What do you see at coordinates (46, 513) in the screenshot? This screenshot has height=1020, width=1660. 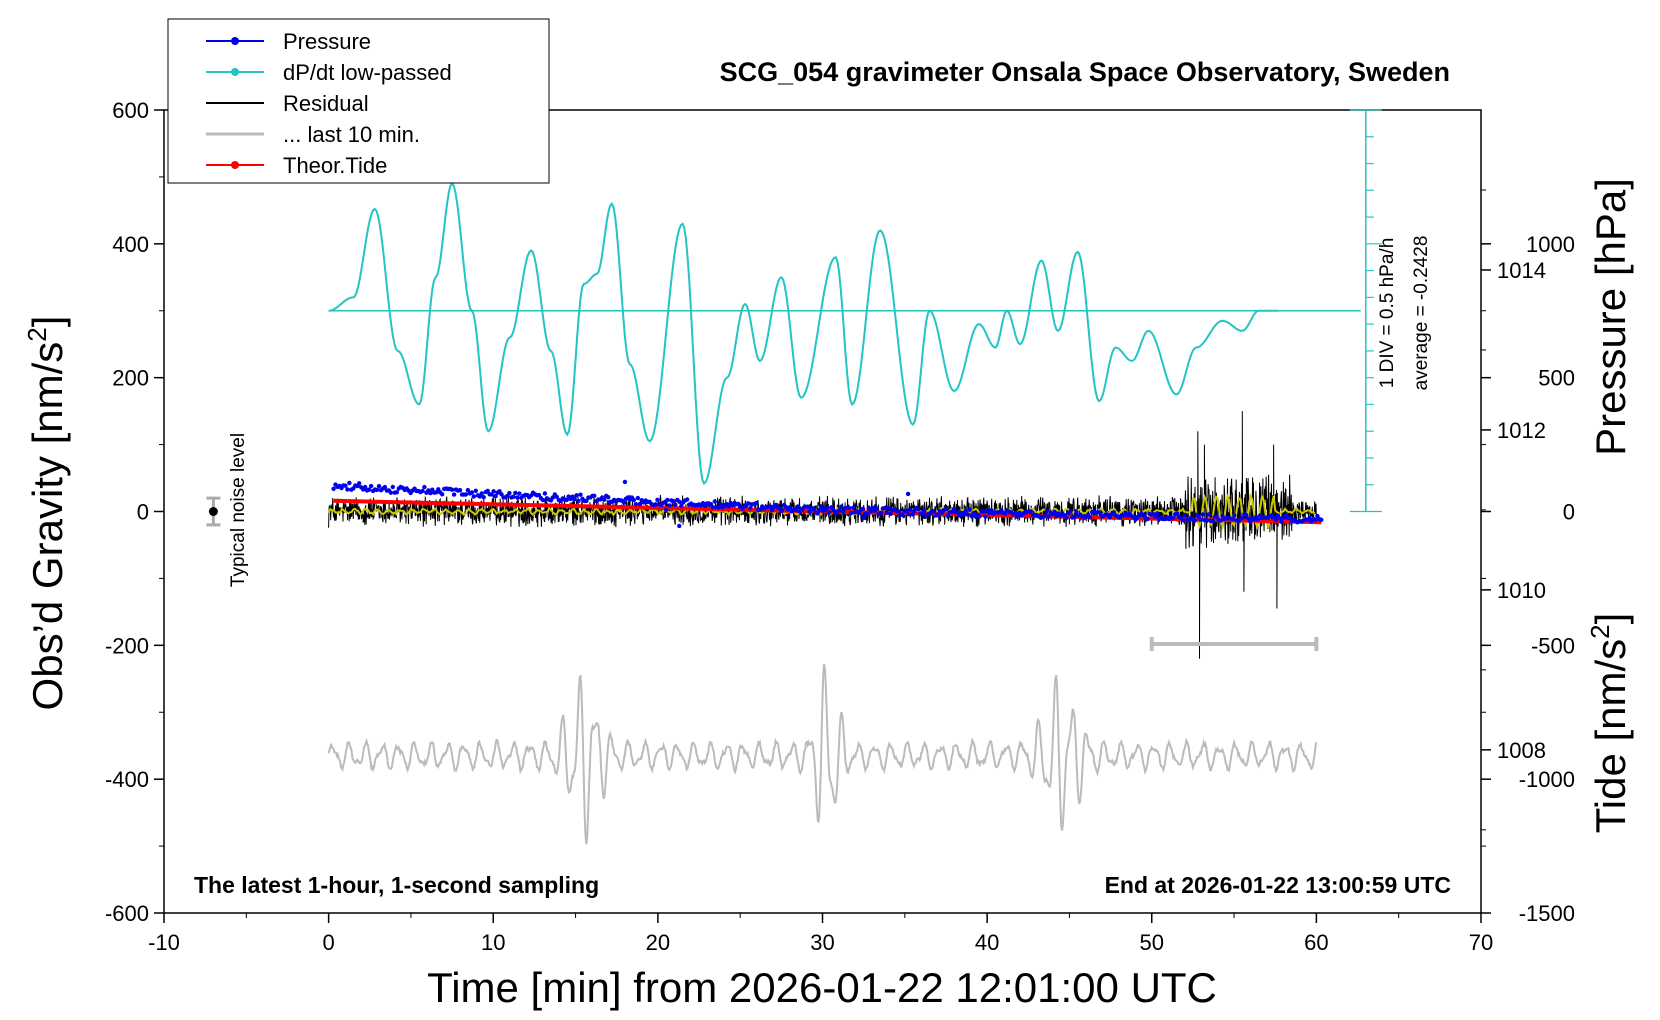 I see `y-left-axis-title: Obs’d Gravity [nm/s2]` at bounding box center [46, 513].